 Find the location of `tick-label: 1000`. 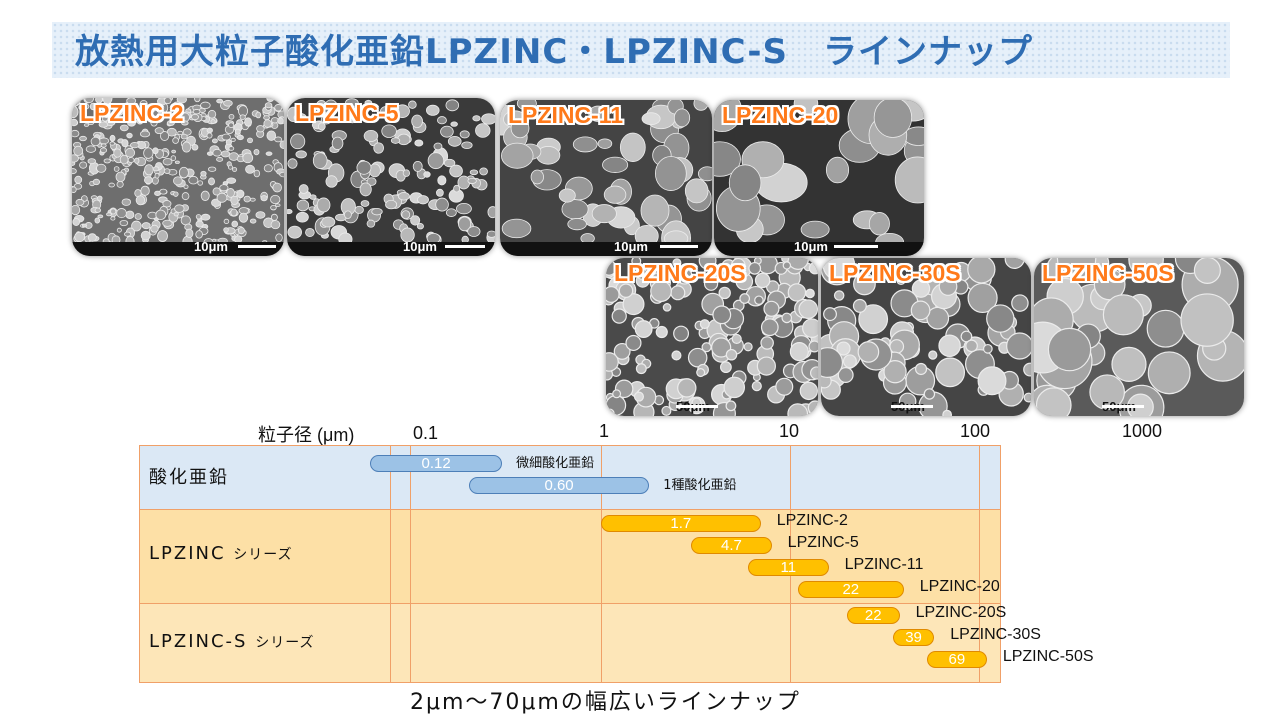

tick-label: 1000 is located at coordinates (1142, 431).